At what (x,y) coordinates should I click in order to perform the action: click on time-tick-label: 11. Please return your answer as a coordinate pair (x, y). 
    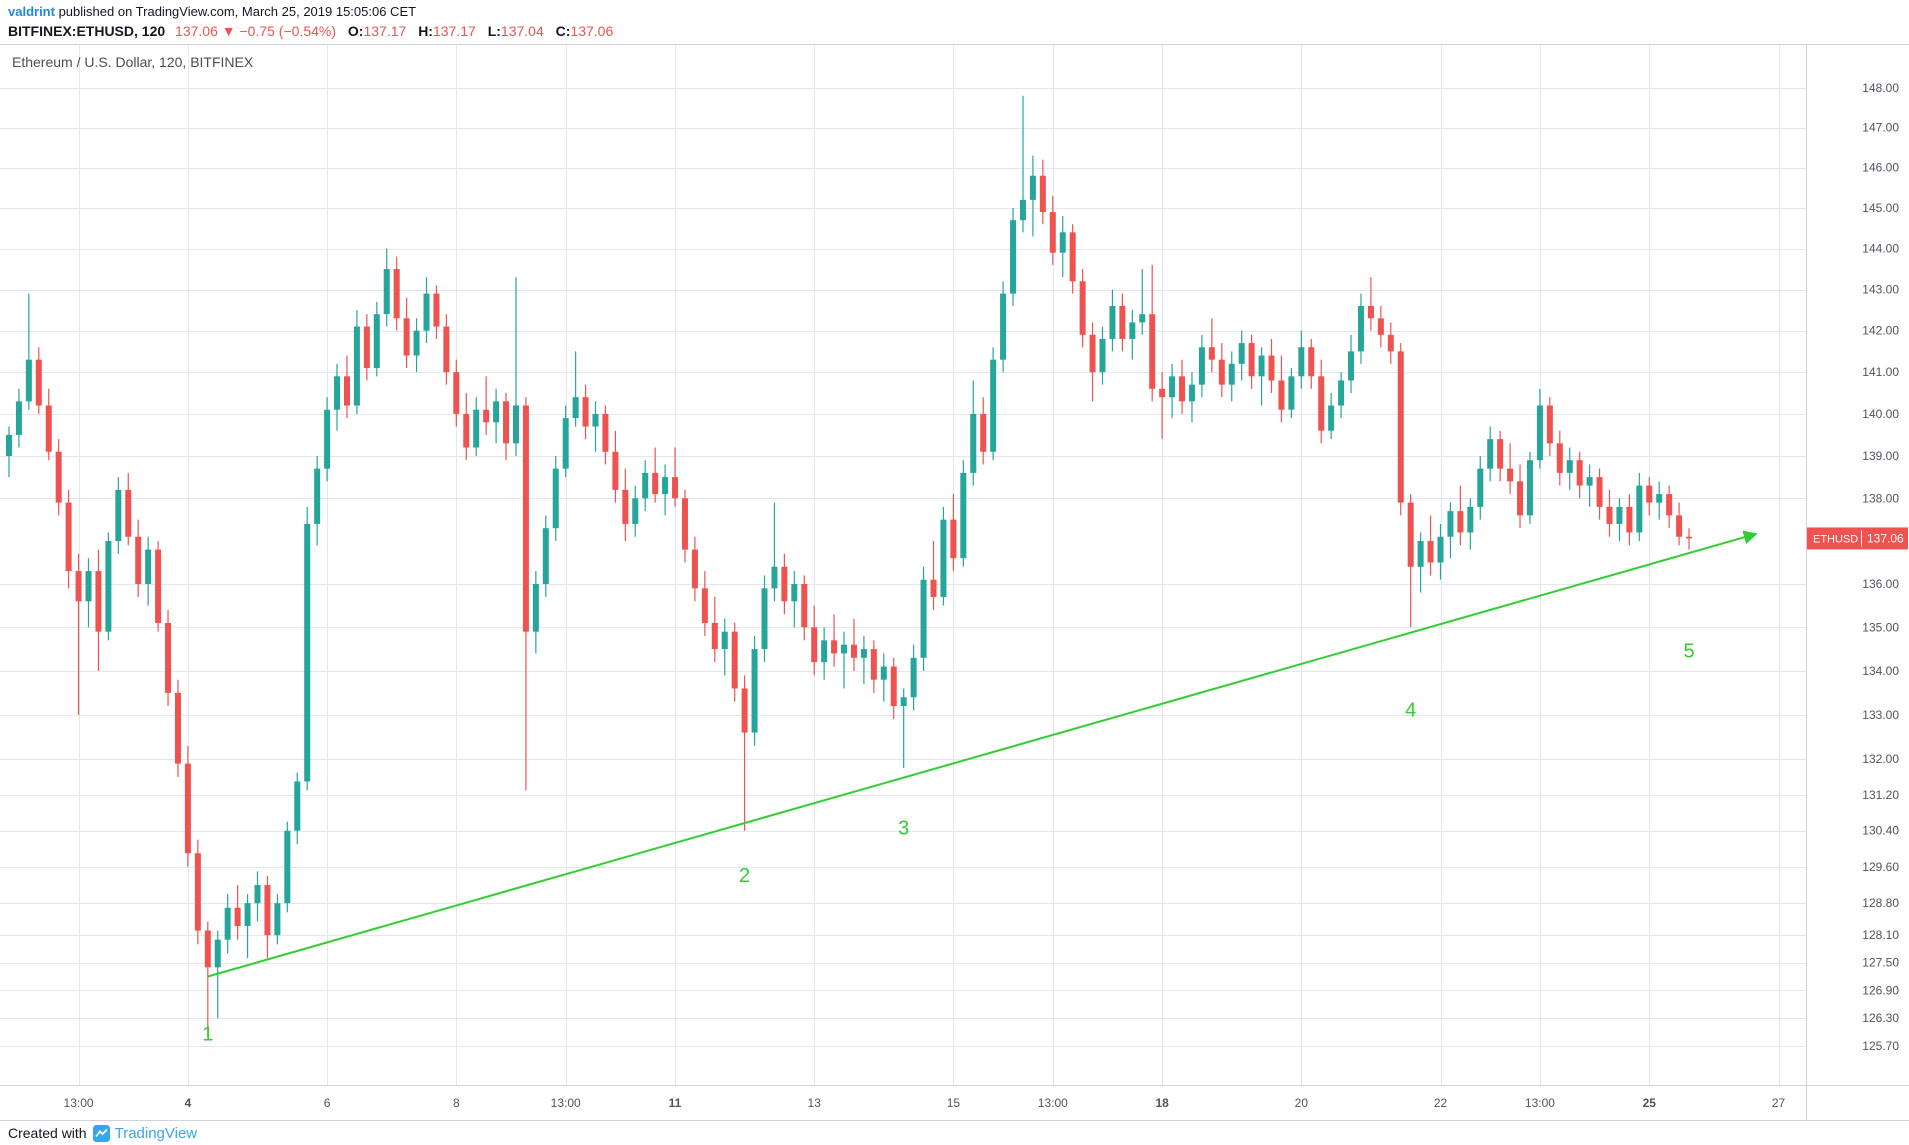
    Looking at the image, I should click on (675, 1103).